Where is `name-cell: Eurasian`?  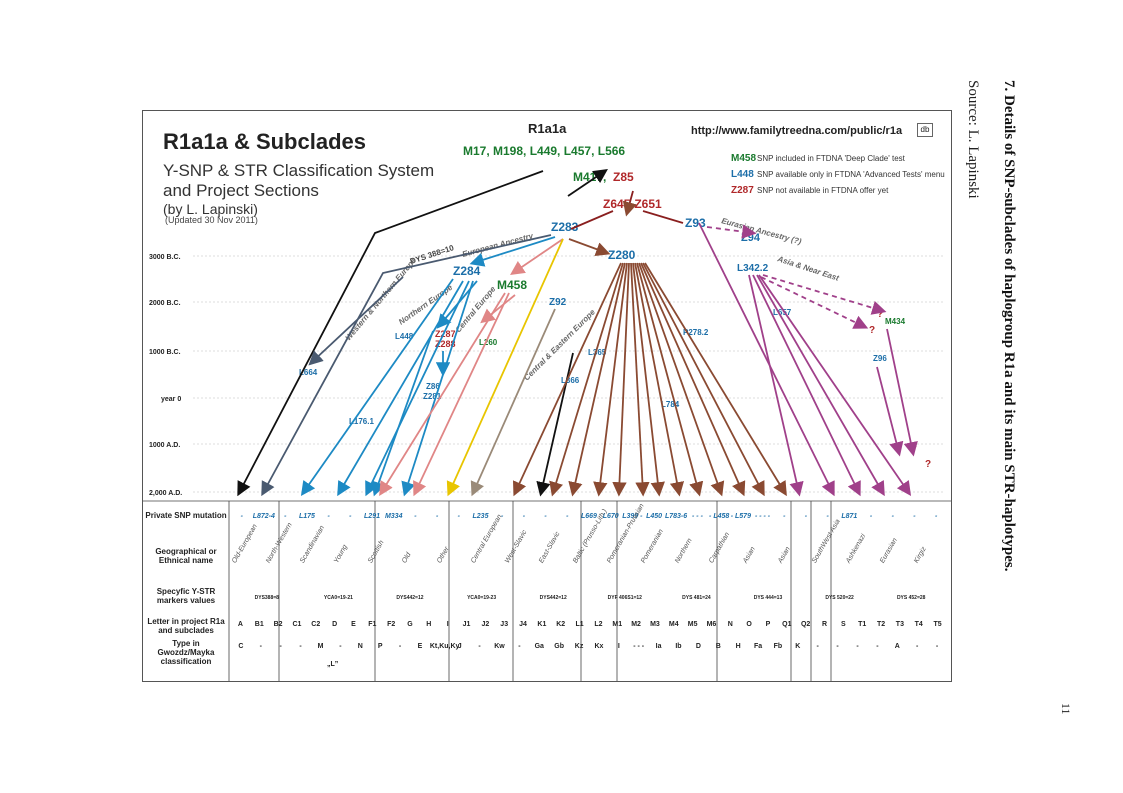 name-cell: Eurasian is located at coordinates (888, 551).